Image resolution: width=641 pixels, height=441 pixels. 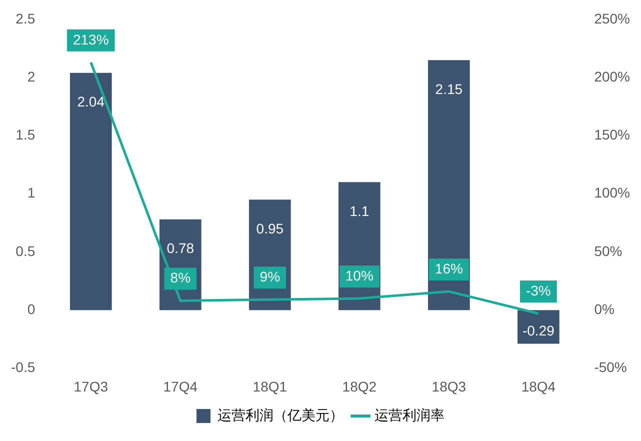 I want to click on legend-label: 运营利润（亿美元）, so click(x=281, y=414).